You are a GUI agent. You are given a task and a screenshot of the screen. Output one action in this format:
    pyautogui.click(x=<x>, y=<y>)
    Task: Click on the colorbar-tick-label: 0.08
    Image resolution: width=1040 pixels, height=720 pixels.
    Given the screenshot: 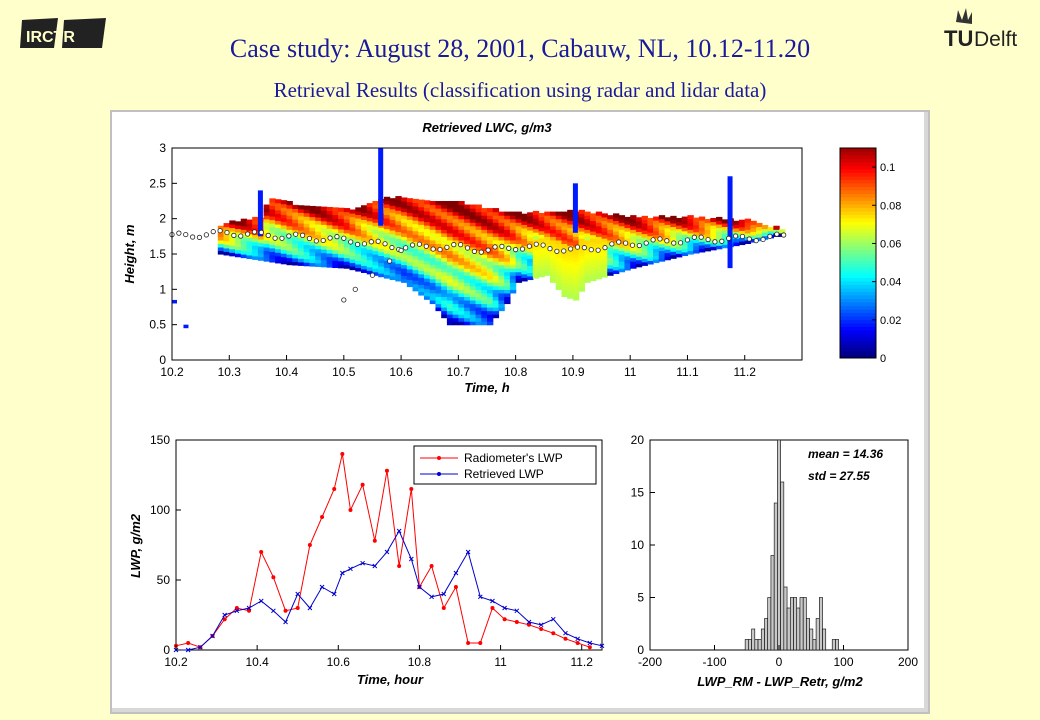 What is the action you would take?
    pyautogui.click(x=890, y=206)
    